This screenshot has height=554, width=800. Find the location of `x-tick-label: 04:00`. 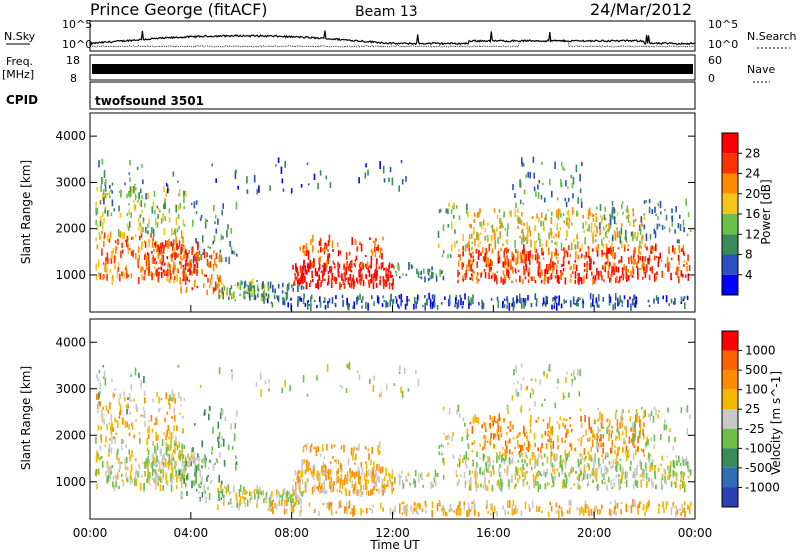

x-tick-label: 04:00 is located at coordinates (191, 533).